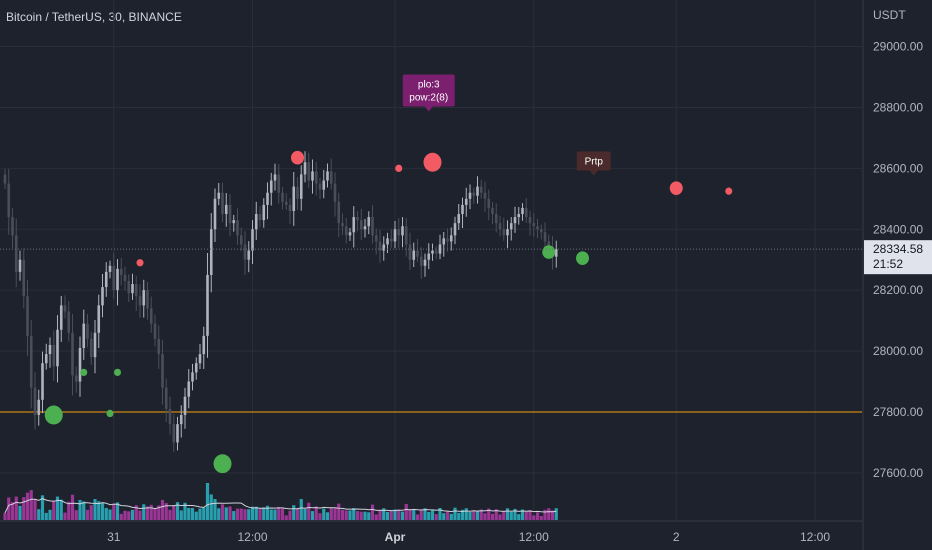 Image resolution: width=932 pixels, height=550 pixels. I want to click on x-tick-label: 12:00, so click(815, 537).